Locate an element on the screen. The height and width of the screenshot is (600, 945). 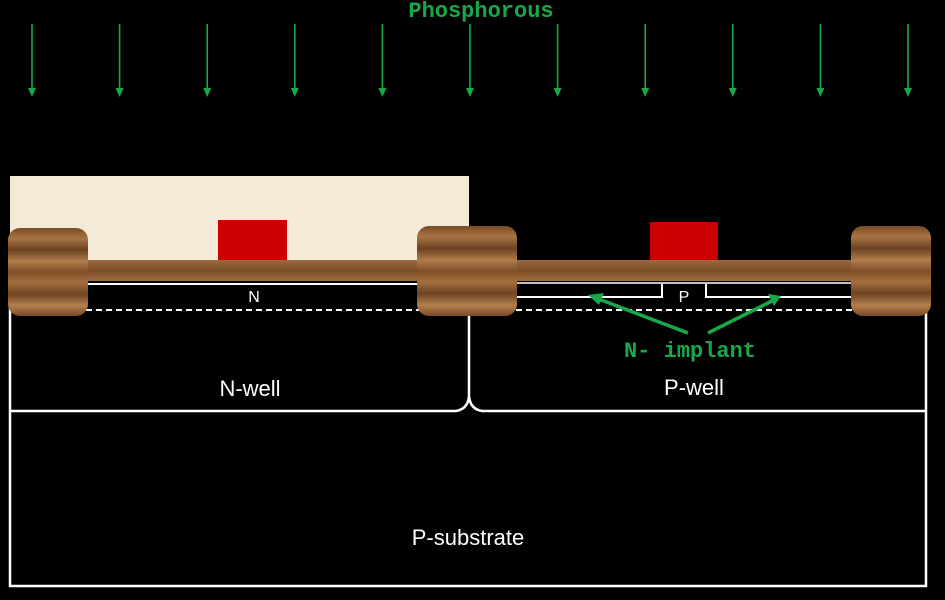
p-diffusion-left-outline is located at coordinates (588, 291).